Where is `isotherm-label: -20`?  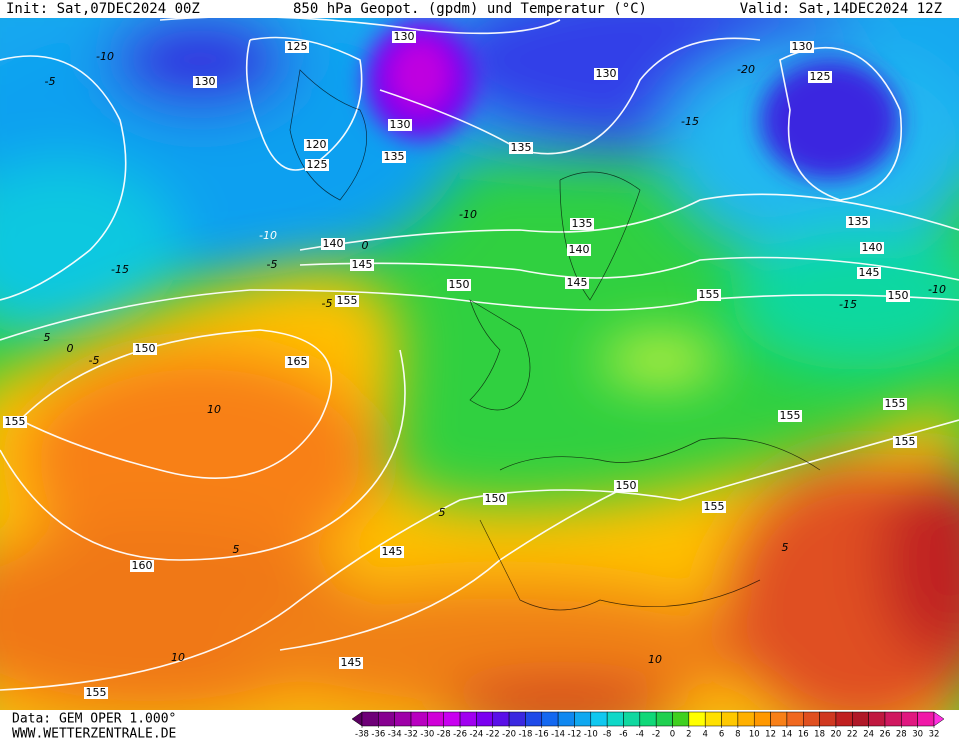
isotherm-label: -20 is located at coordinates (746, 69).